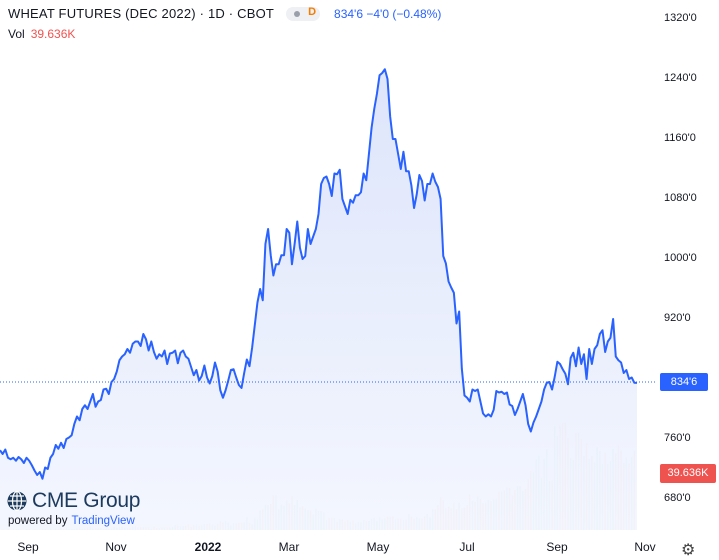 The image size is (719, 560). Describe the element at coordinates (53, 34) in the screenshot. I see `volume-value: 39.636K` at that location.